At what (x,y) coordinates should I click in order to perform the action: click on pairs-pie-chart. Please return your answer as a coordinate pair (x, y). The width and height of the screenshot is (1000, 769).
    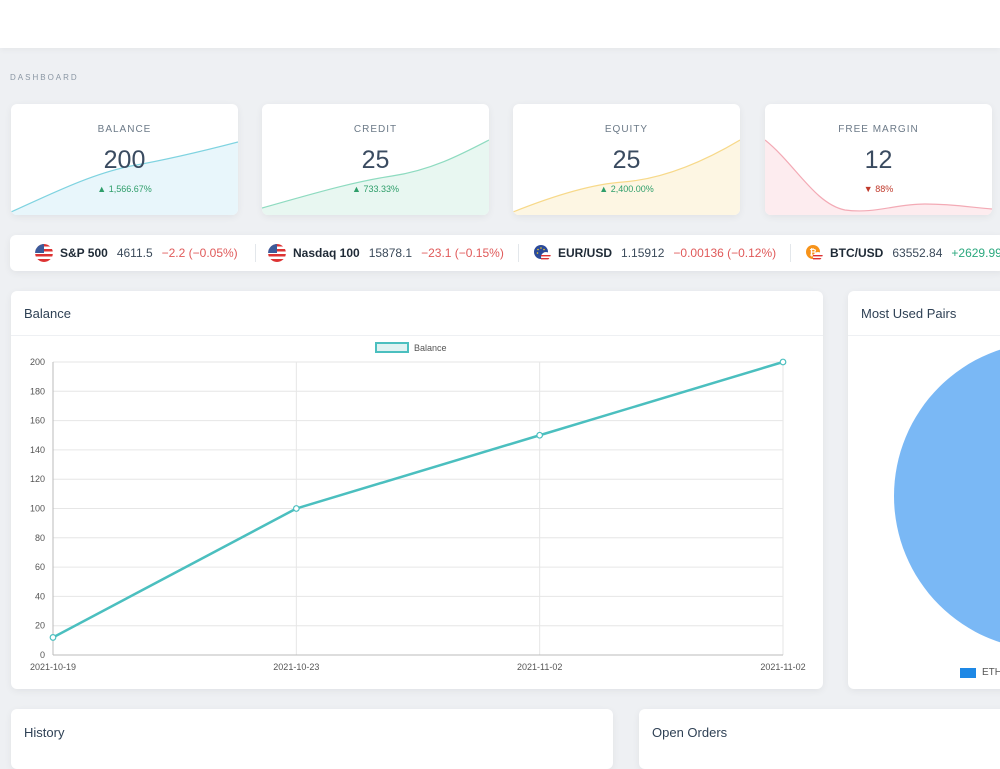
    Looking at the image, I should click on (924, 490).